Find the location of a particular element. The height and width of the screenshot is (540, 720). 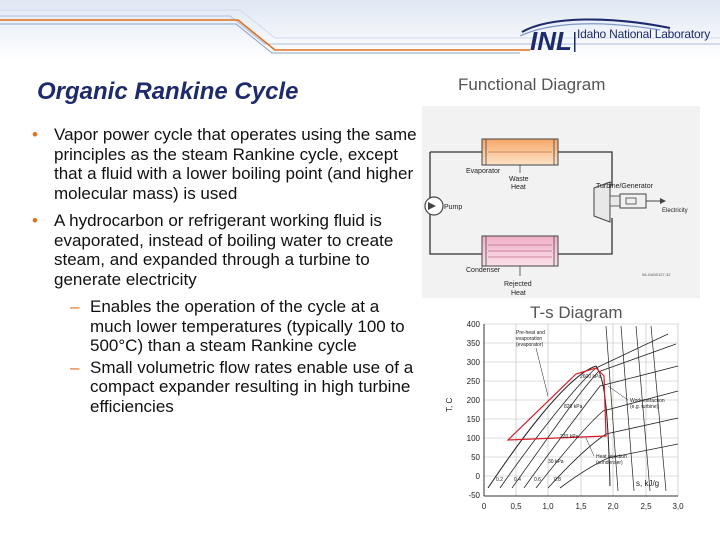

x-tick-labels: 0 0,5 1,0 1,5 2,0 2,5 3,0 is located at coordinates (583, 506).